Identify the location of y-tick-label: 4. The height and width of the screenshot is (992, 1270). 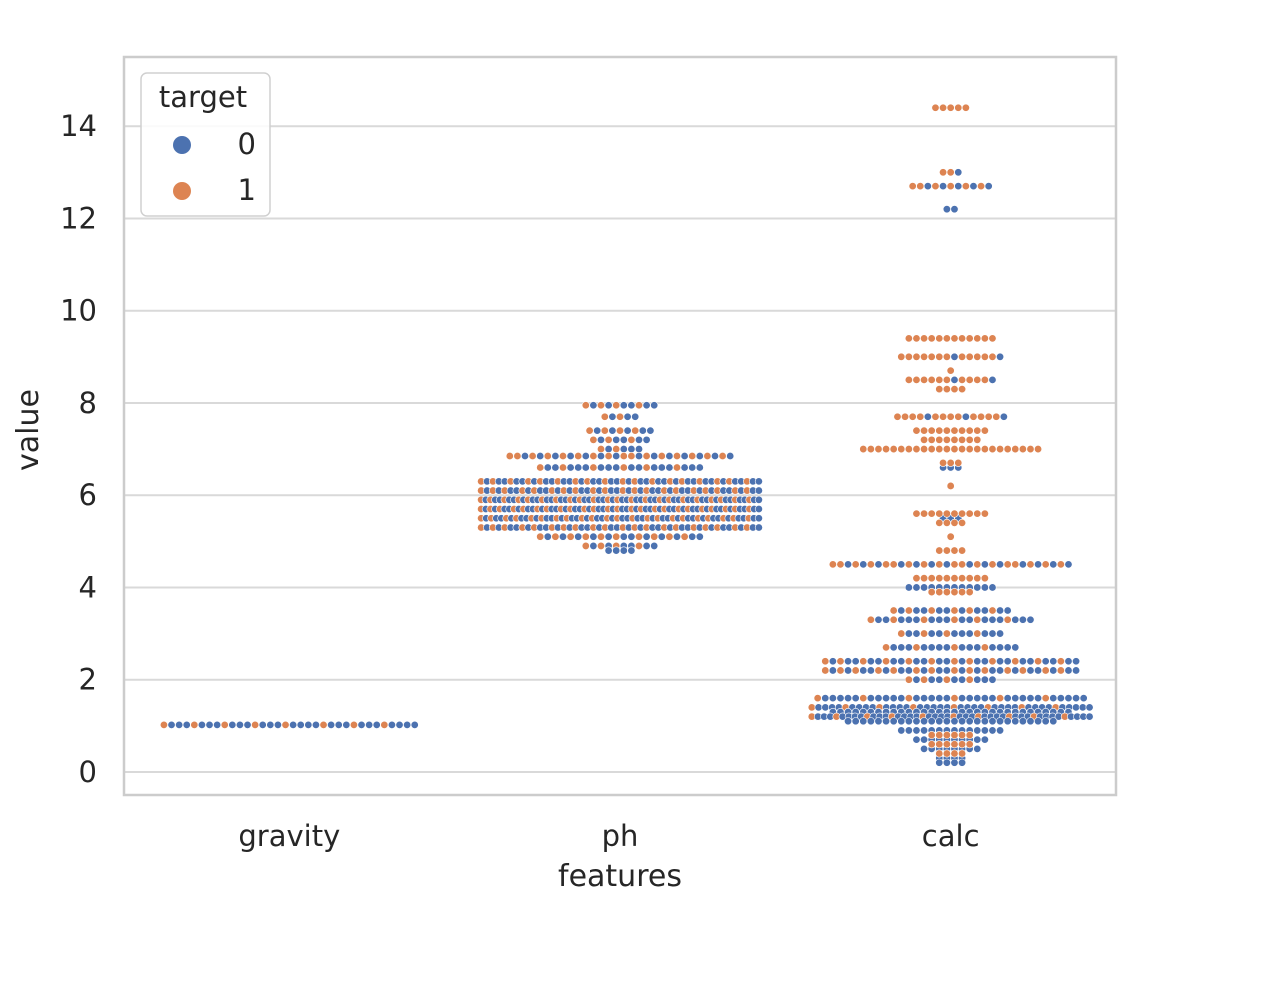
(88, 587).